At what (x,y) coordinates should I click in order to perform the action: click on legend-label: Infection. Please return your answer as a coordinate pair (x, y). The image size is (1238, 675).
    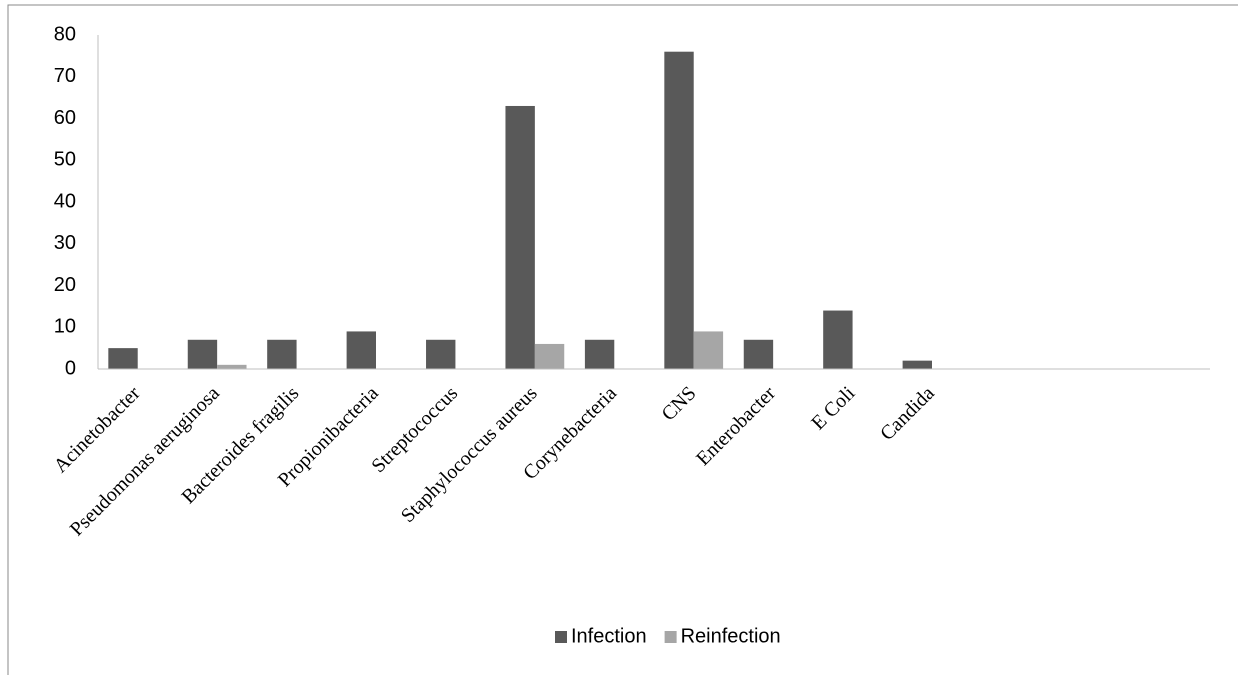
    Looking at the image, I should click on (609, 636).